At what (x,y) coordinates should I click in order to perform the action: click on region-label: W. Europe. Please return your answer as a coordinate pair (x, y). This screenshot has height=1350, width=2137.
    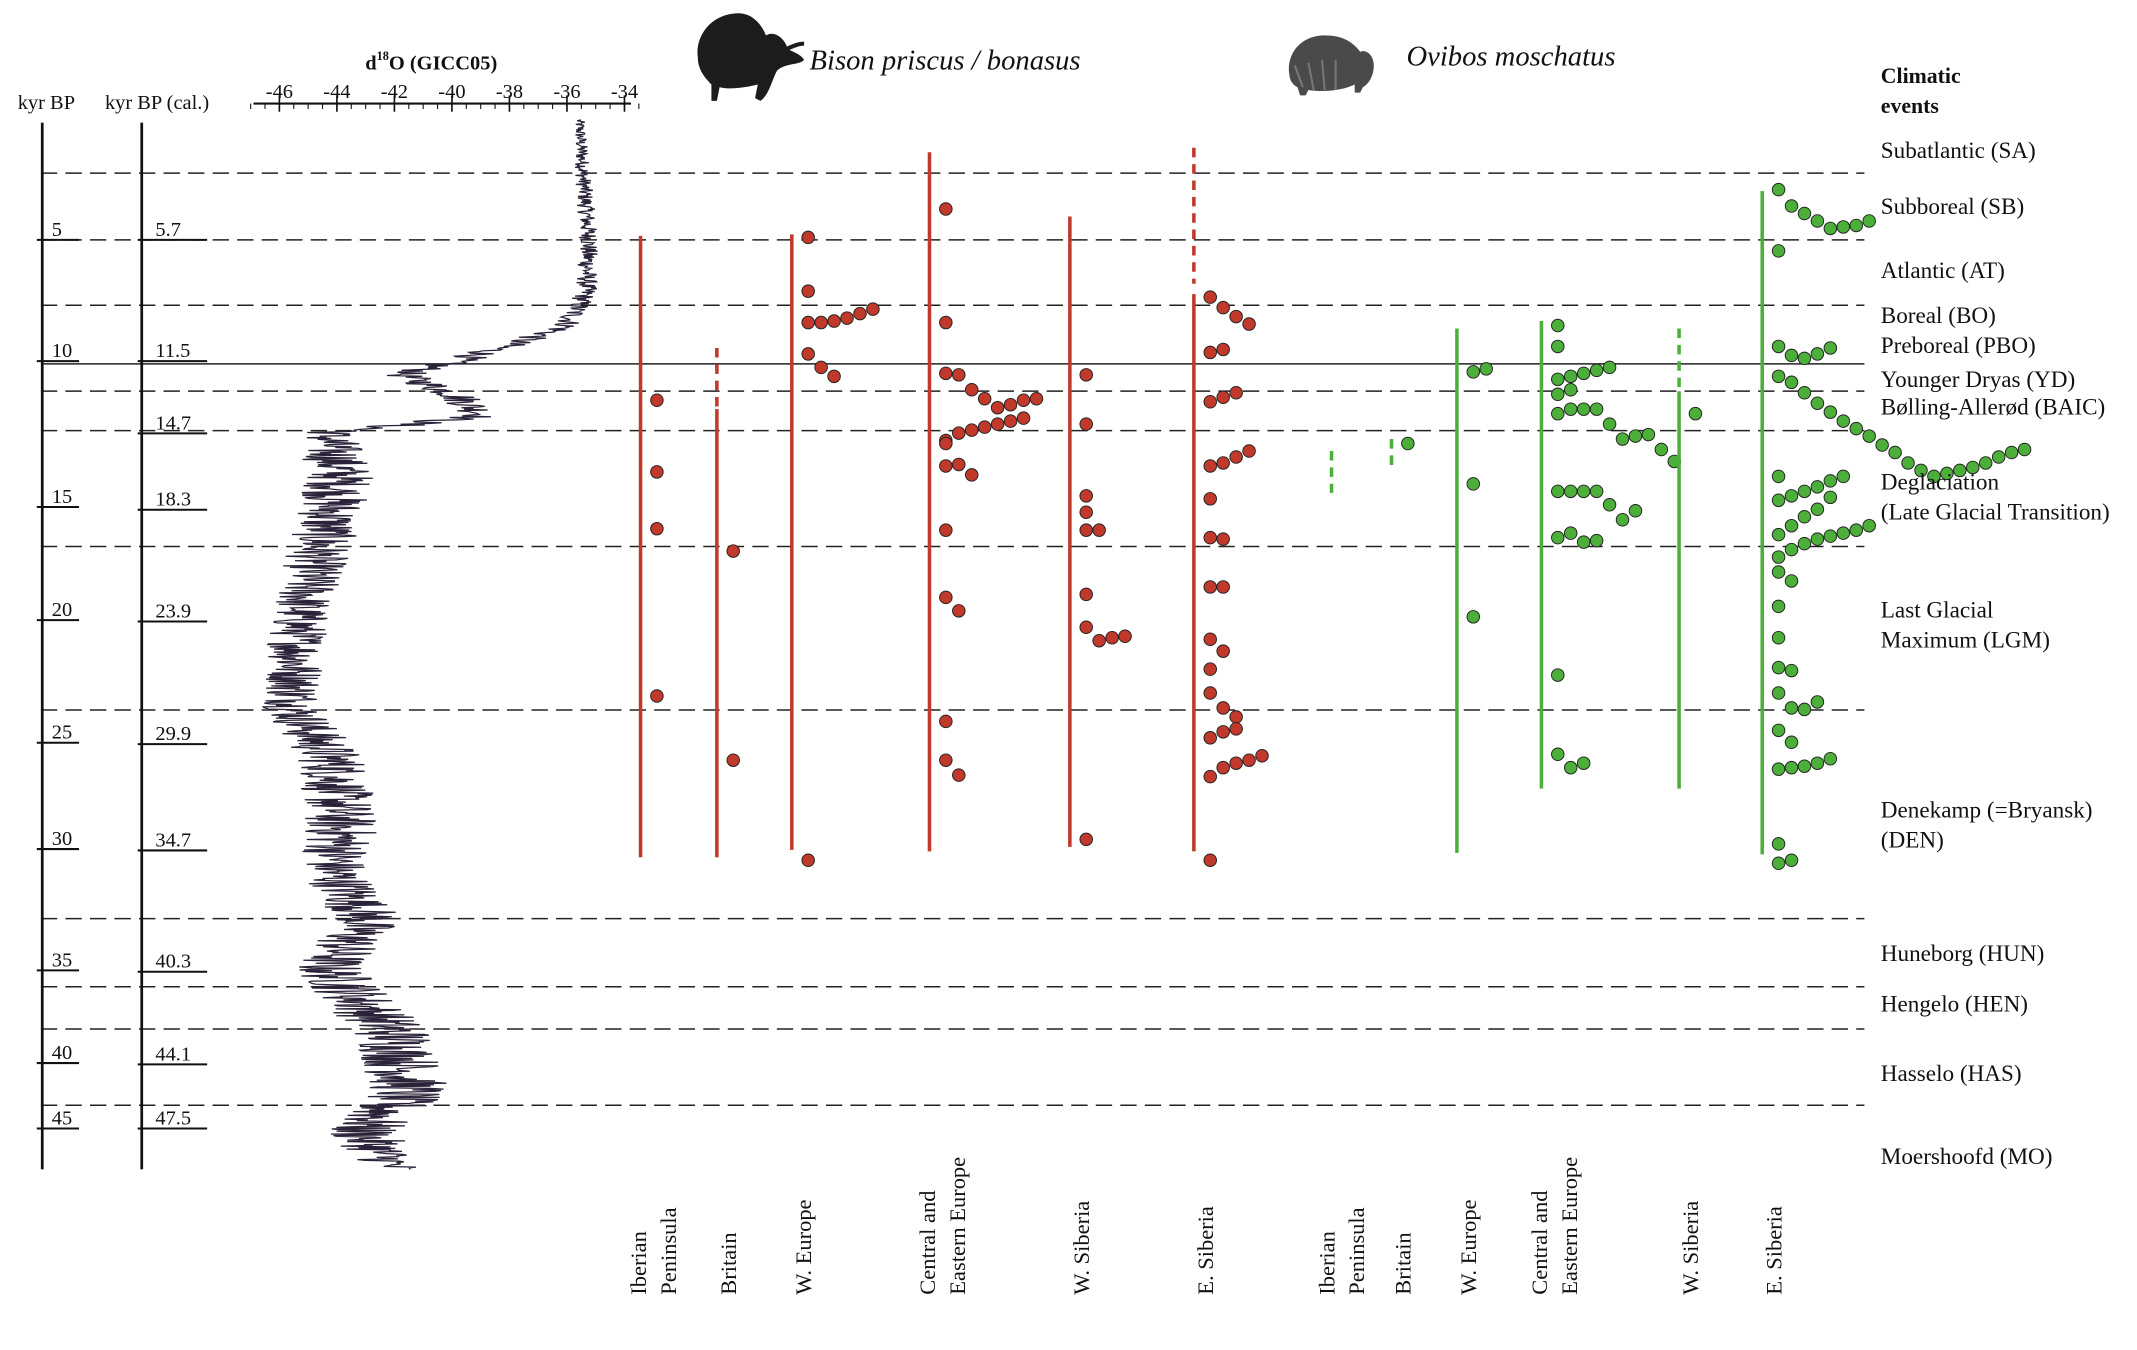
    Looking at the image, I should click on (1468, 1246).